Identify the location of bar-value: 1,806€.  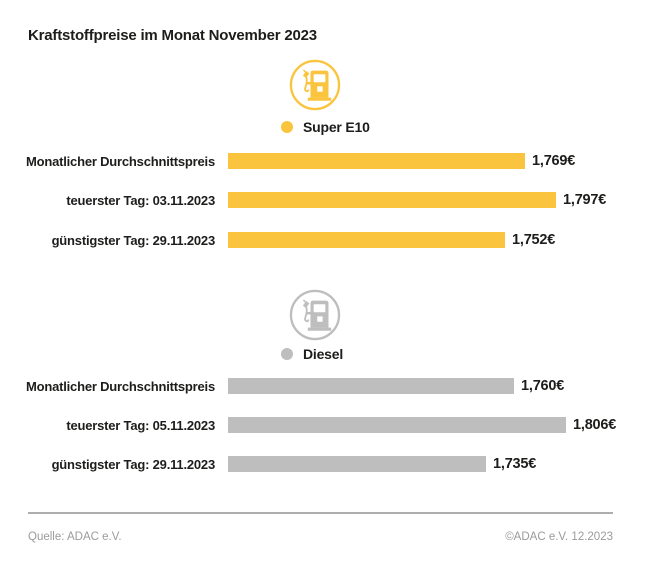
(595, 425).